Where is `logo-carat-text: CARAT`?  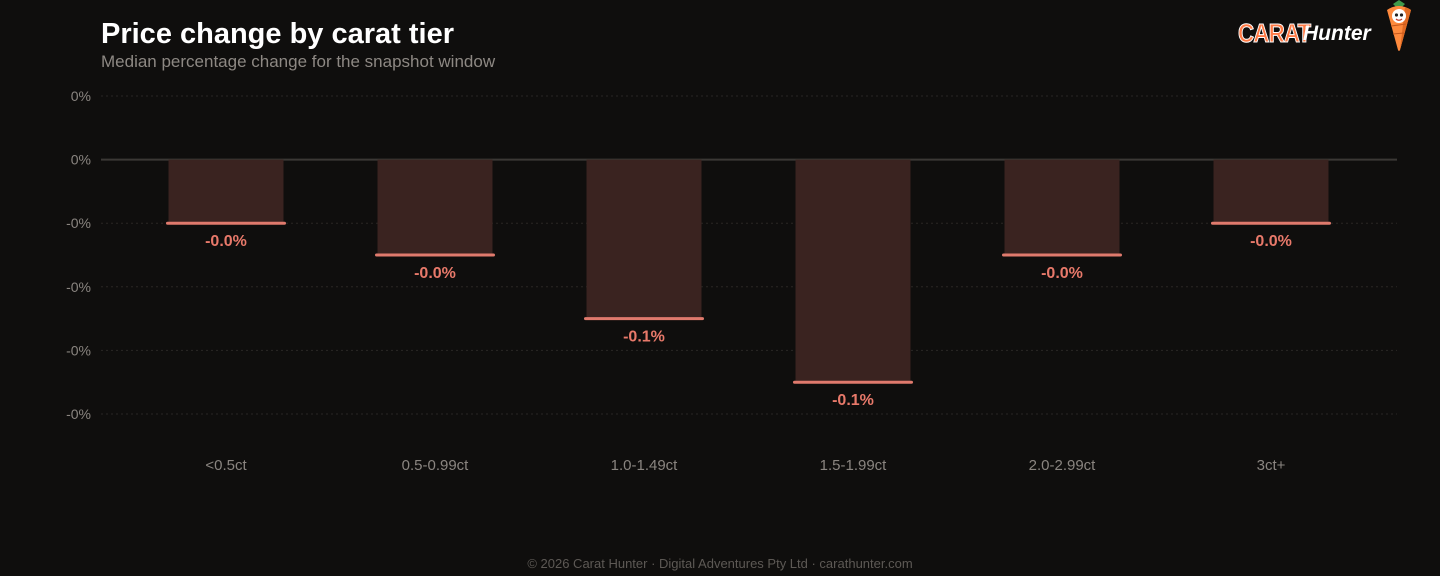 logo-carat-text: CARAT is located at coordinates (1275, 33).